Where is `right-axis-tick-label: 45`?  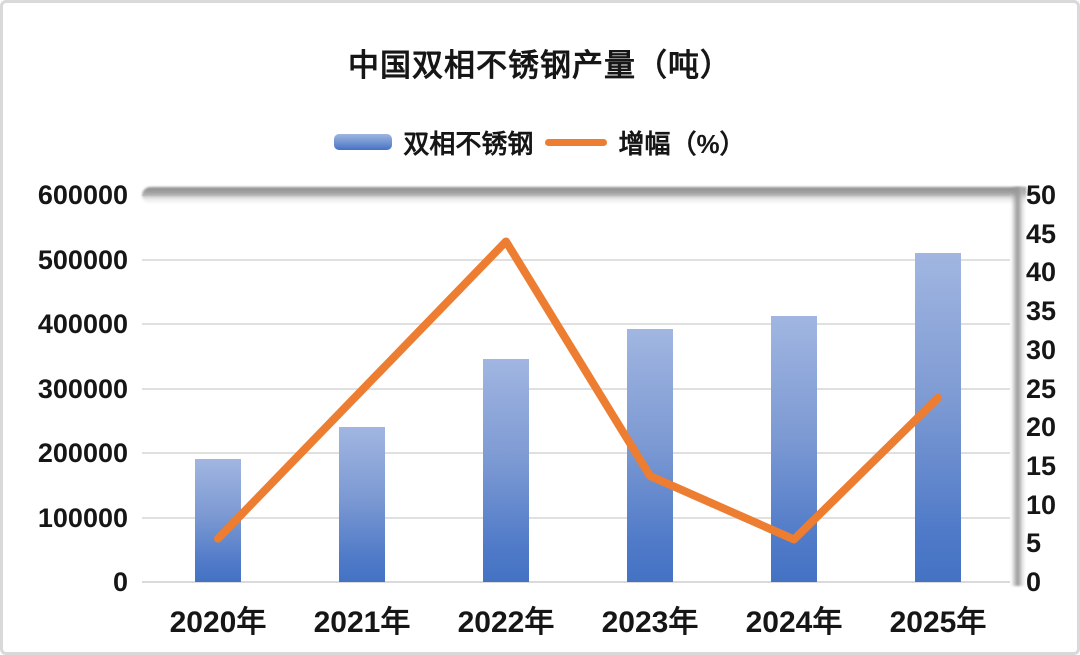 right-axis-tick-label: 45 is located at coordinates (1041, 233).